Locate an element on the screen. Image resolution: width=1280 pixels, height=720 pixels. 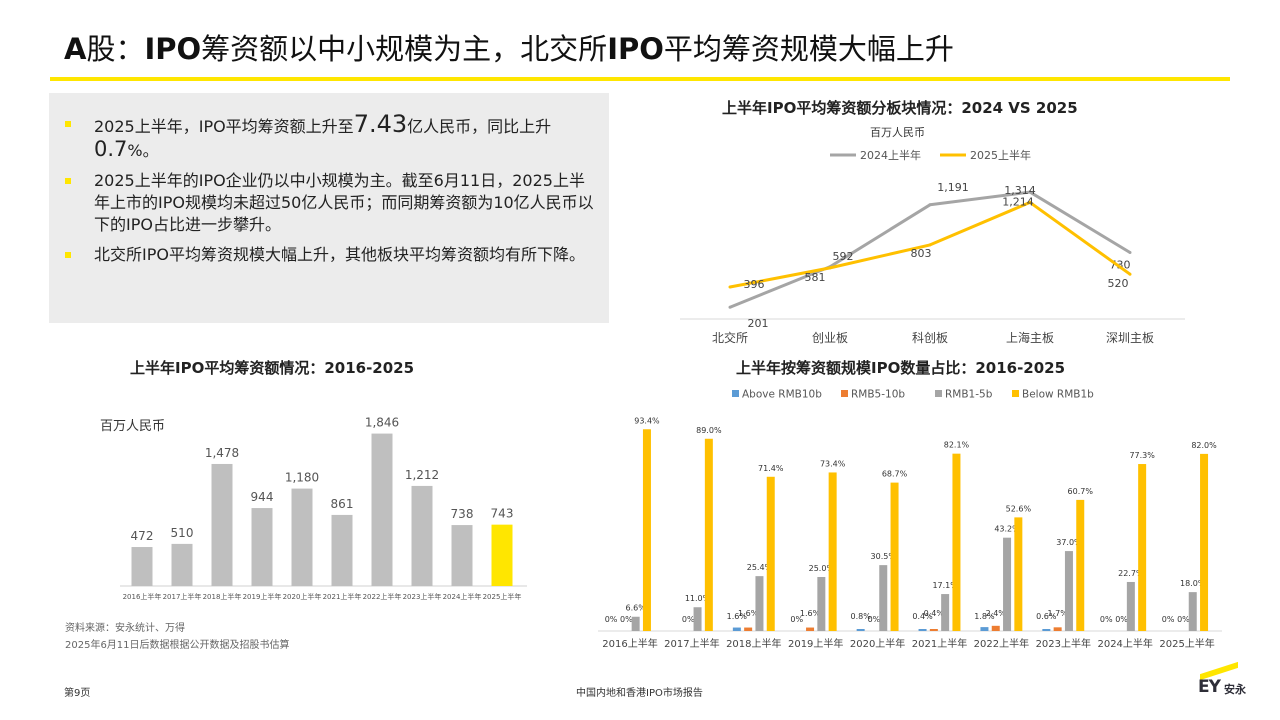
bar-value-label: 1.8% is located at coordinates (984, 616).